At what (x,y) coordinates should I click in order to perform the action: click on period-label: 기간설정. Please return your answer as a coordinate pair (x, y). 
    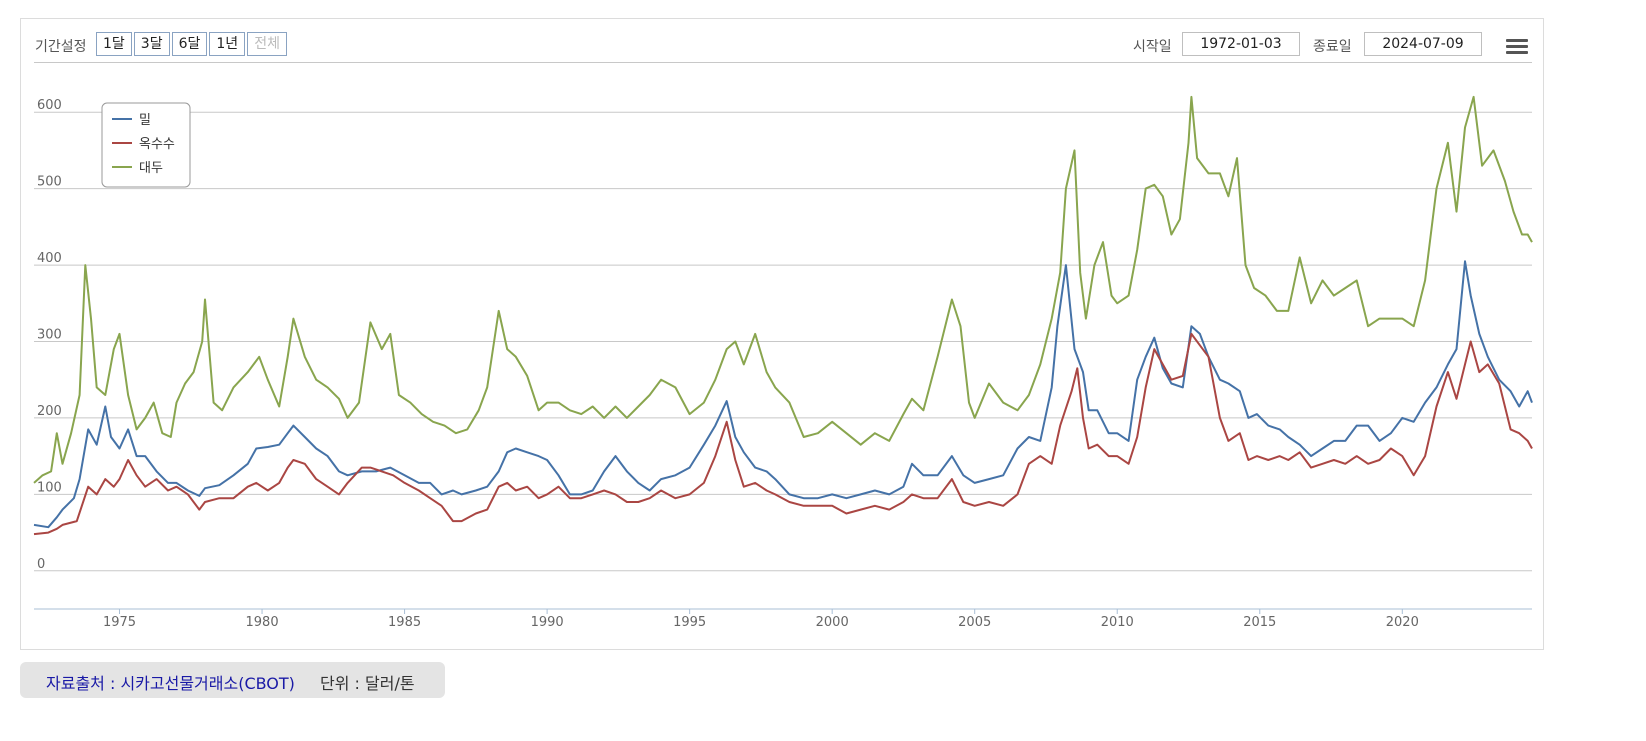
    Looking at the image, I should click on (61, 47).